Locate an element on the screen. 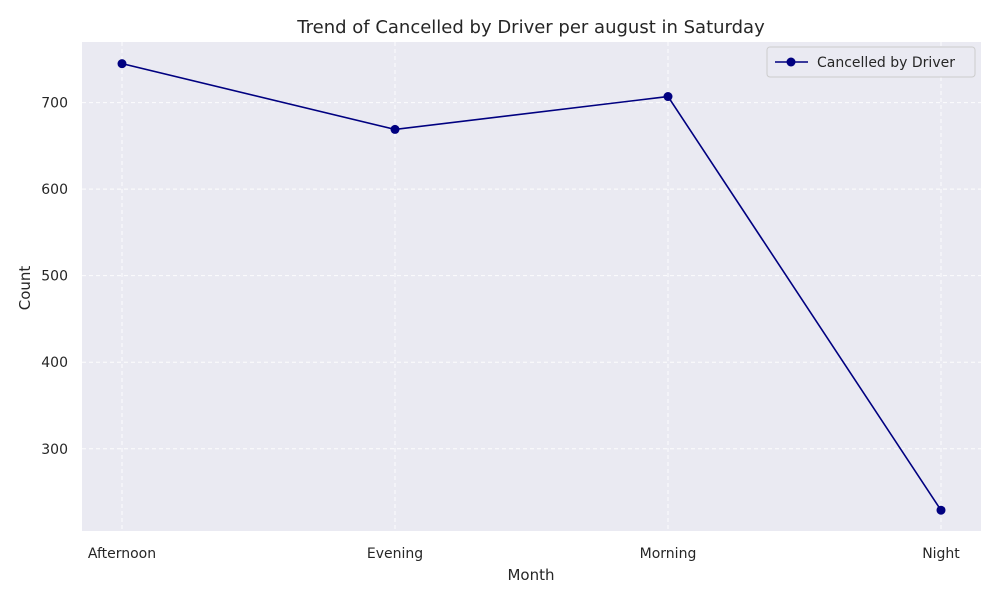  y-tick-label: 500 is located at coordinates (54, 277).